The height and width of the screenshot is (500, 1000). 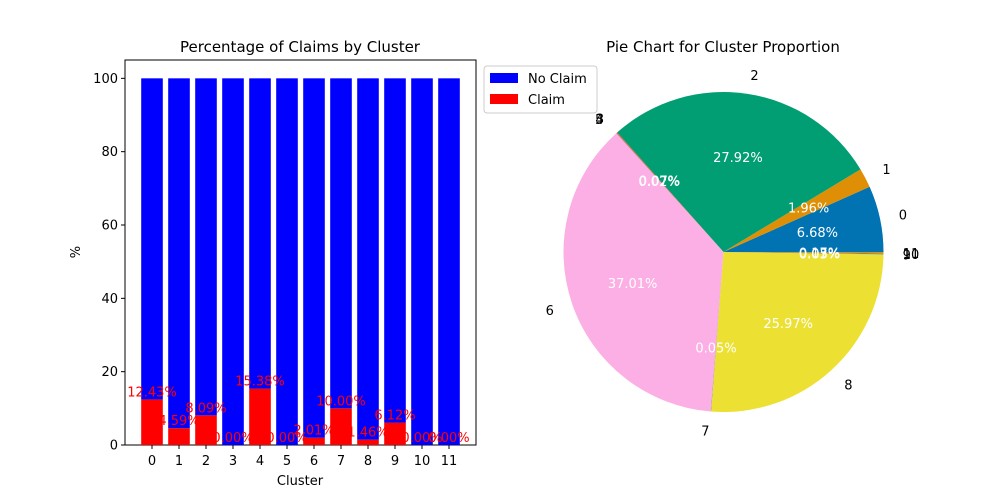 What do you see at coordinates (557, 79) in the screenshot?
I see `legend-label: No Claim` at bounding box center [557, 79].